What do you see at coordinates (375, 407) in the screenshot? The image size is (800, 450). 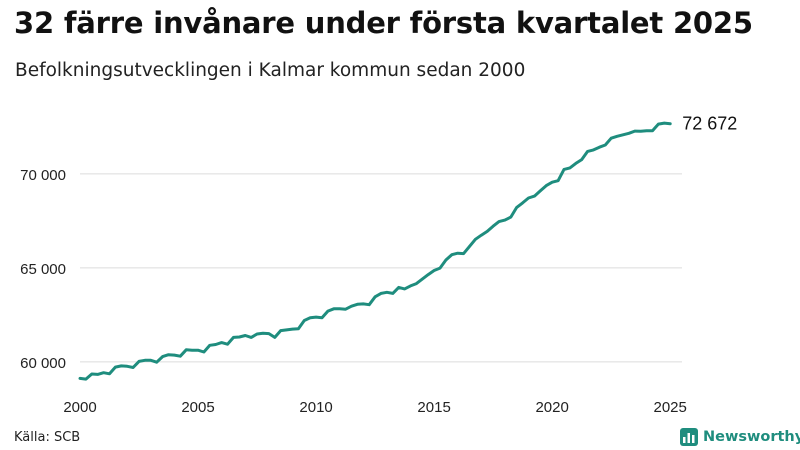 I see `x-axis-ticks: 2000 2005 2010 2015 2020 2025` at bounding box center [375, 407].